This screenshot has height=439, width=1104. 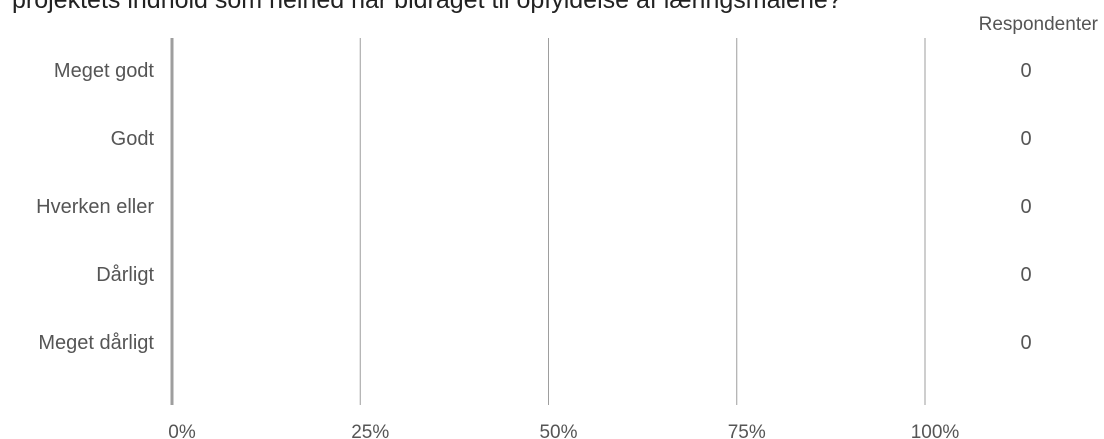 What do you see at coordinates (104, 71) in the screenshot?
I see `category-label: Meget godt` at bounding box center [104, 71].